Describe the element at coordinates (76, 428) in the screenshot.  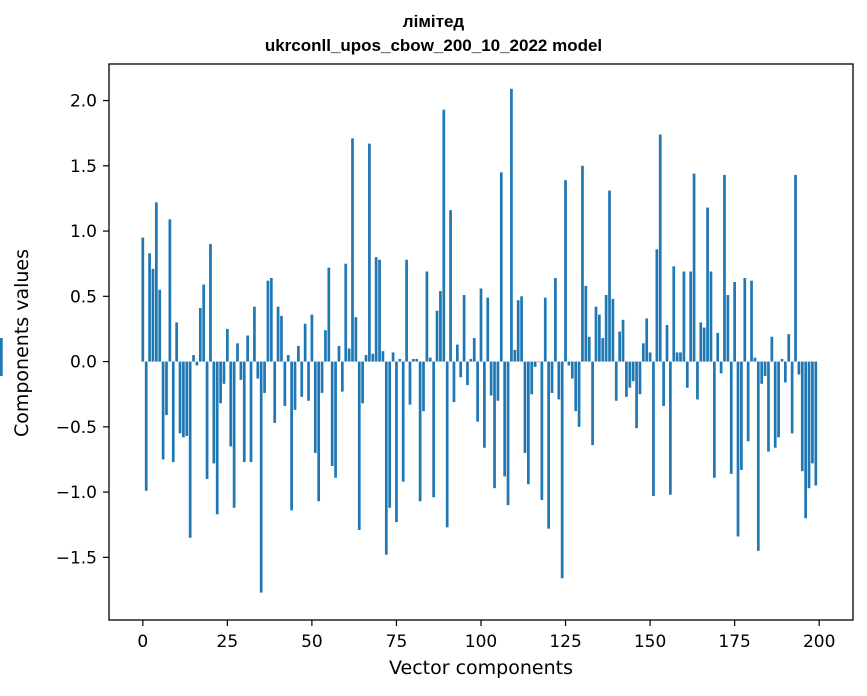
I see `y-tick-label--0.5: −0.5` at that location.